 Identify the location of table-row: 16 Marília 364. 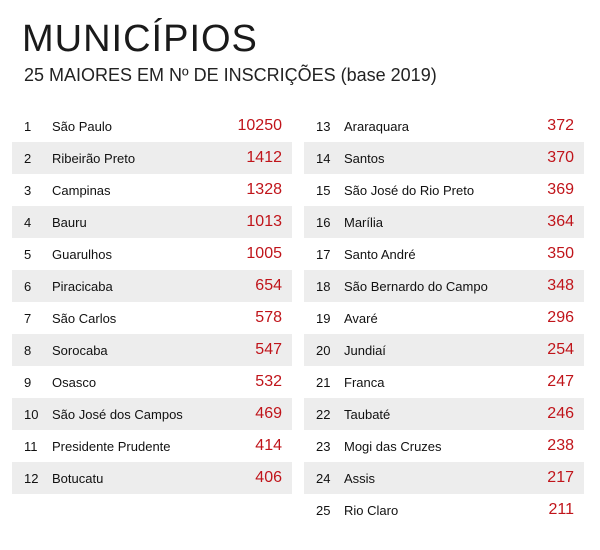
(444, 222).